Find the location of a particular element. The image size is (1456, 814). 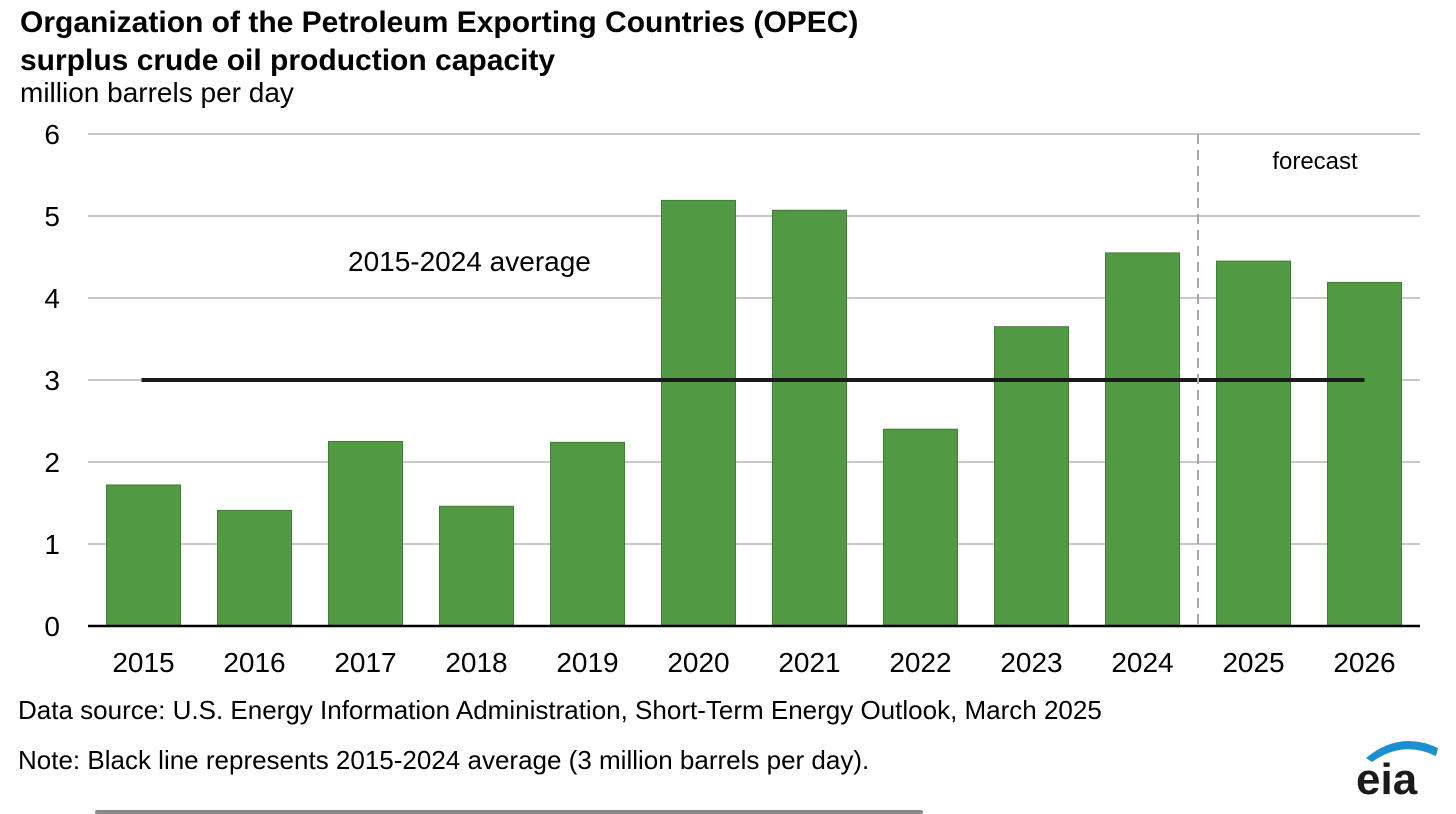

y-tick-label: 5 is located at coordinates (52, 216).